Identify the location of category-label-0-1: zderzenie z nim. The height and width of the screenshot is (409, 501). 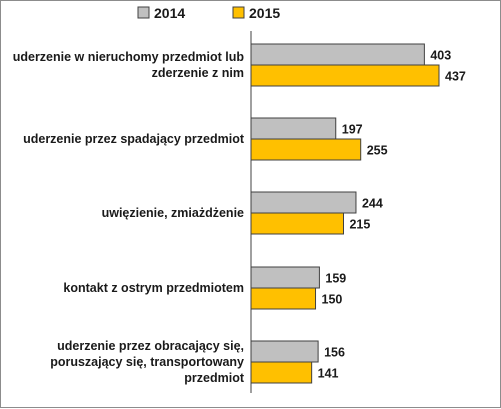
(198, 73).